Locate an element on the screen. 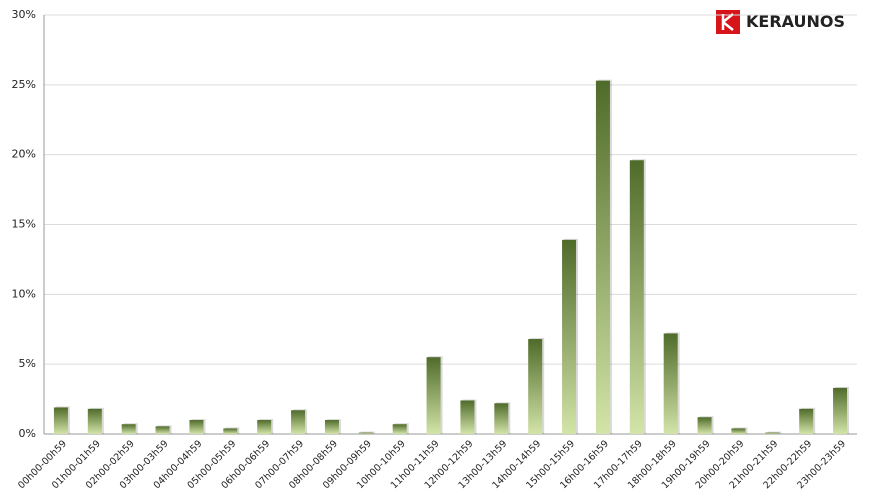 This screenshot has width=871, height=500. logo: KERAUNOS is located at coordinates (780, 22).